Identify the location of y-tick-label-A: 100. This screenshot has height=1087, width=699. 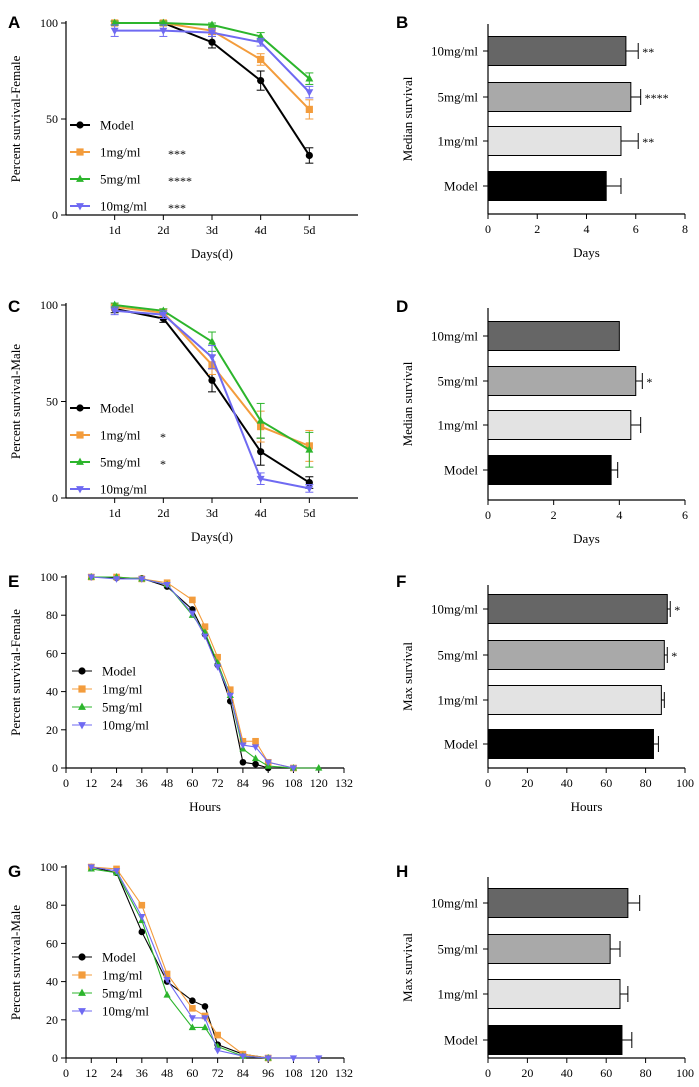
(49, 23).